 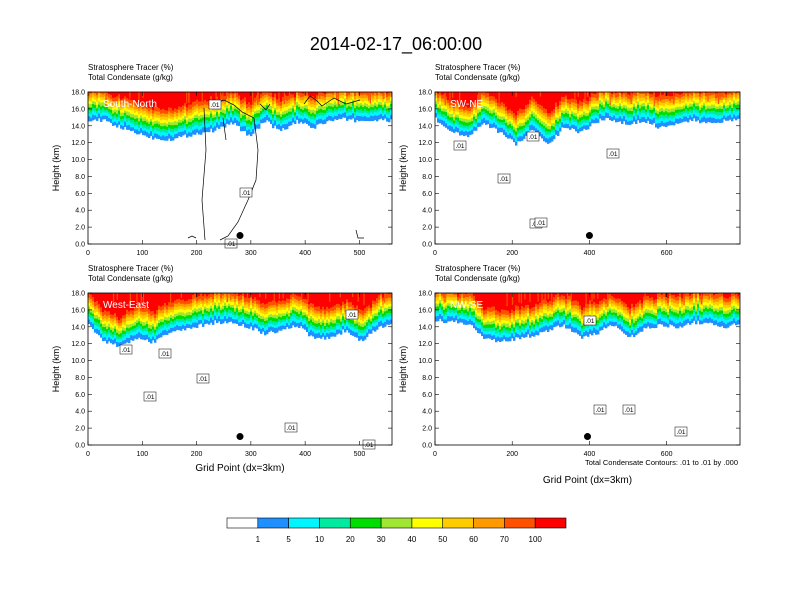 I want to click on tracer-field, so click(x=587, y=318).